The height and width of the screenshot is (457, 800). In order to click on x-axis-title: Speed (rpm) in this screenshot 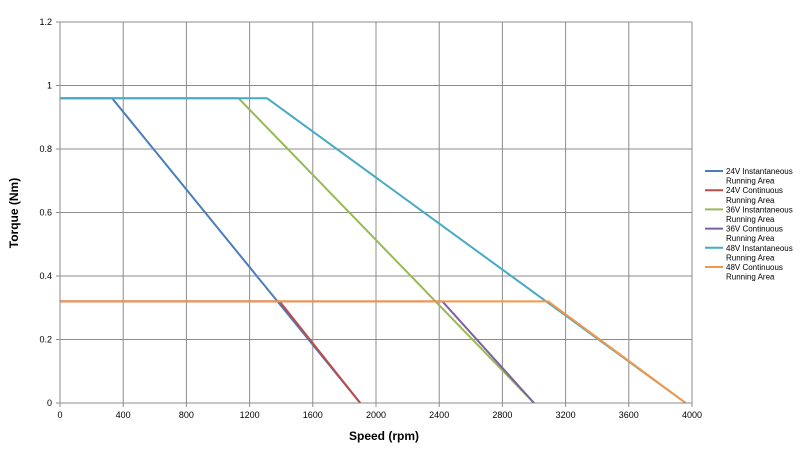, I will do `click(384, 436)`.